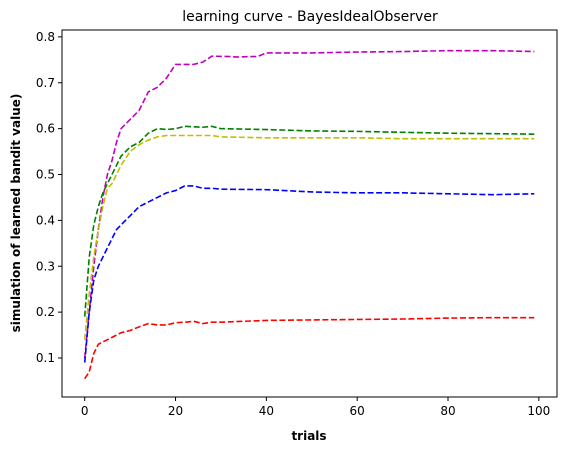  I want to click on y-tick-label: 0.7, so click(45, 83).